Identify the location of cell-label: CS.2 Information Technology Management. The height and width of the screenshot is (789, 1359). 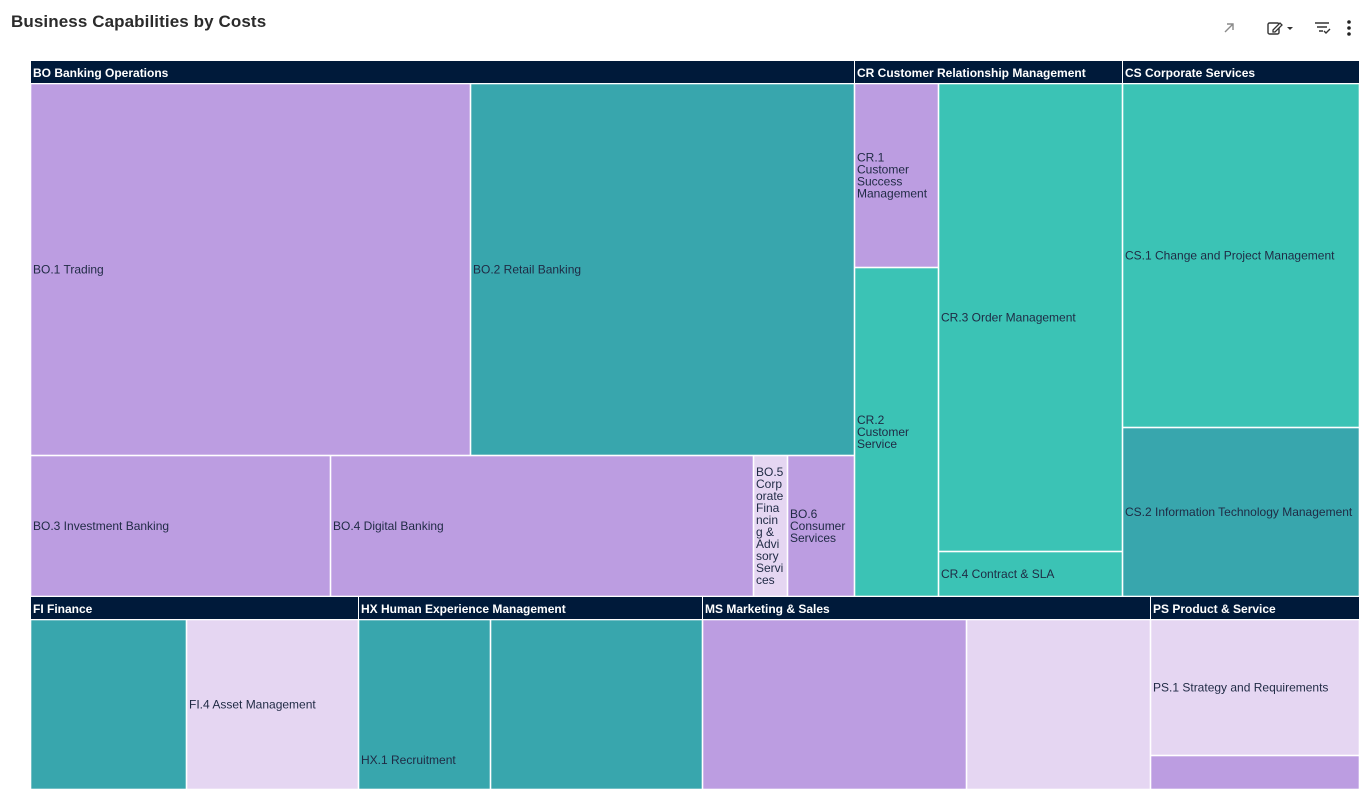
(1239, 512).